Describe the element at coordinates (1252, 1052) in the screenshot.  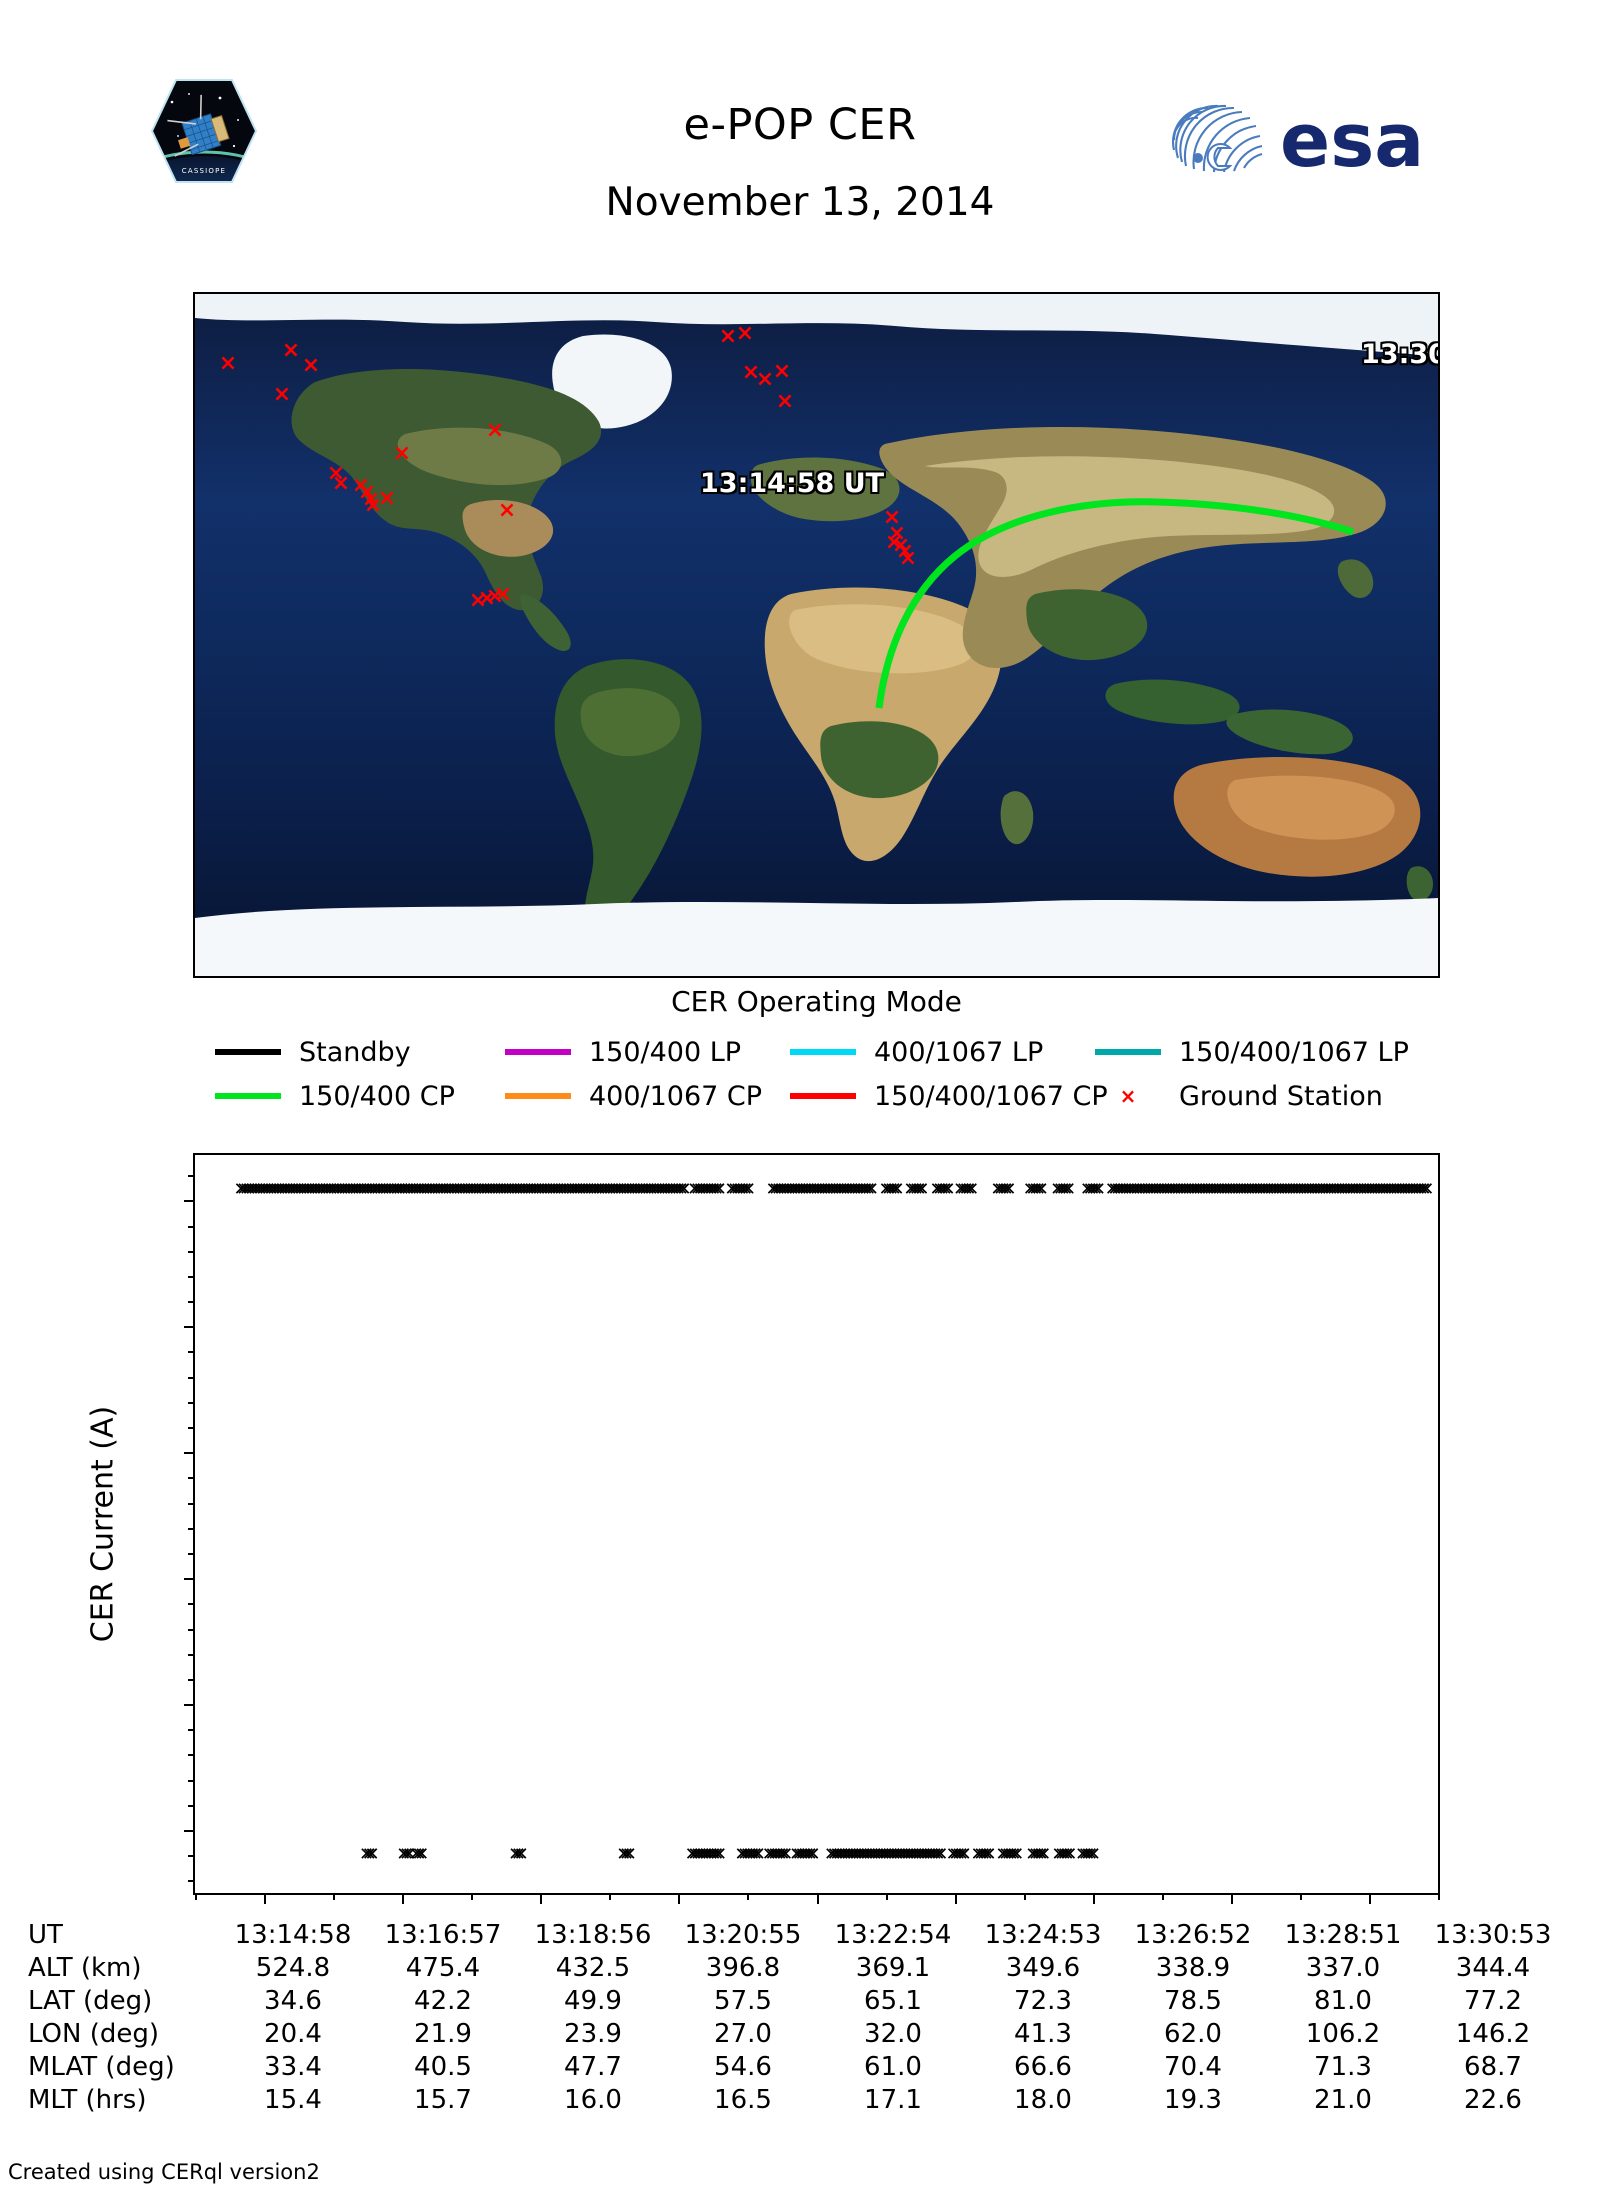
I see `legend-item-150-400-1067-lp: 150/400/1067 LP` at that location.